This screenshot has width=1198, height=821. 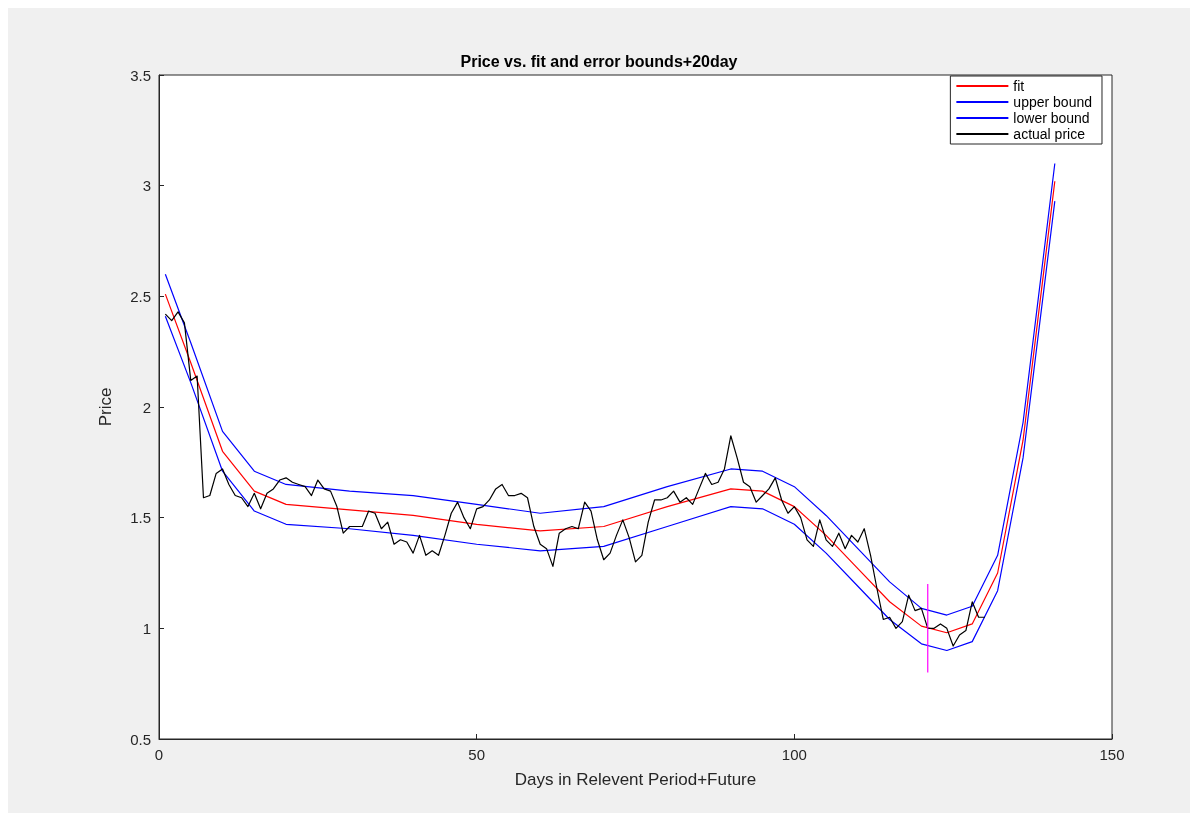 What do you see at coordinates (146, 186) in the screenshot?
I see `y-tick-label: 3` at bounding box center [146, 186].